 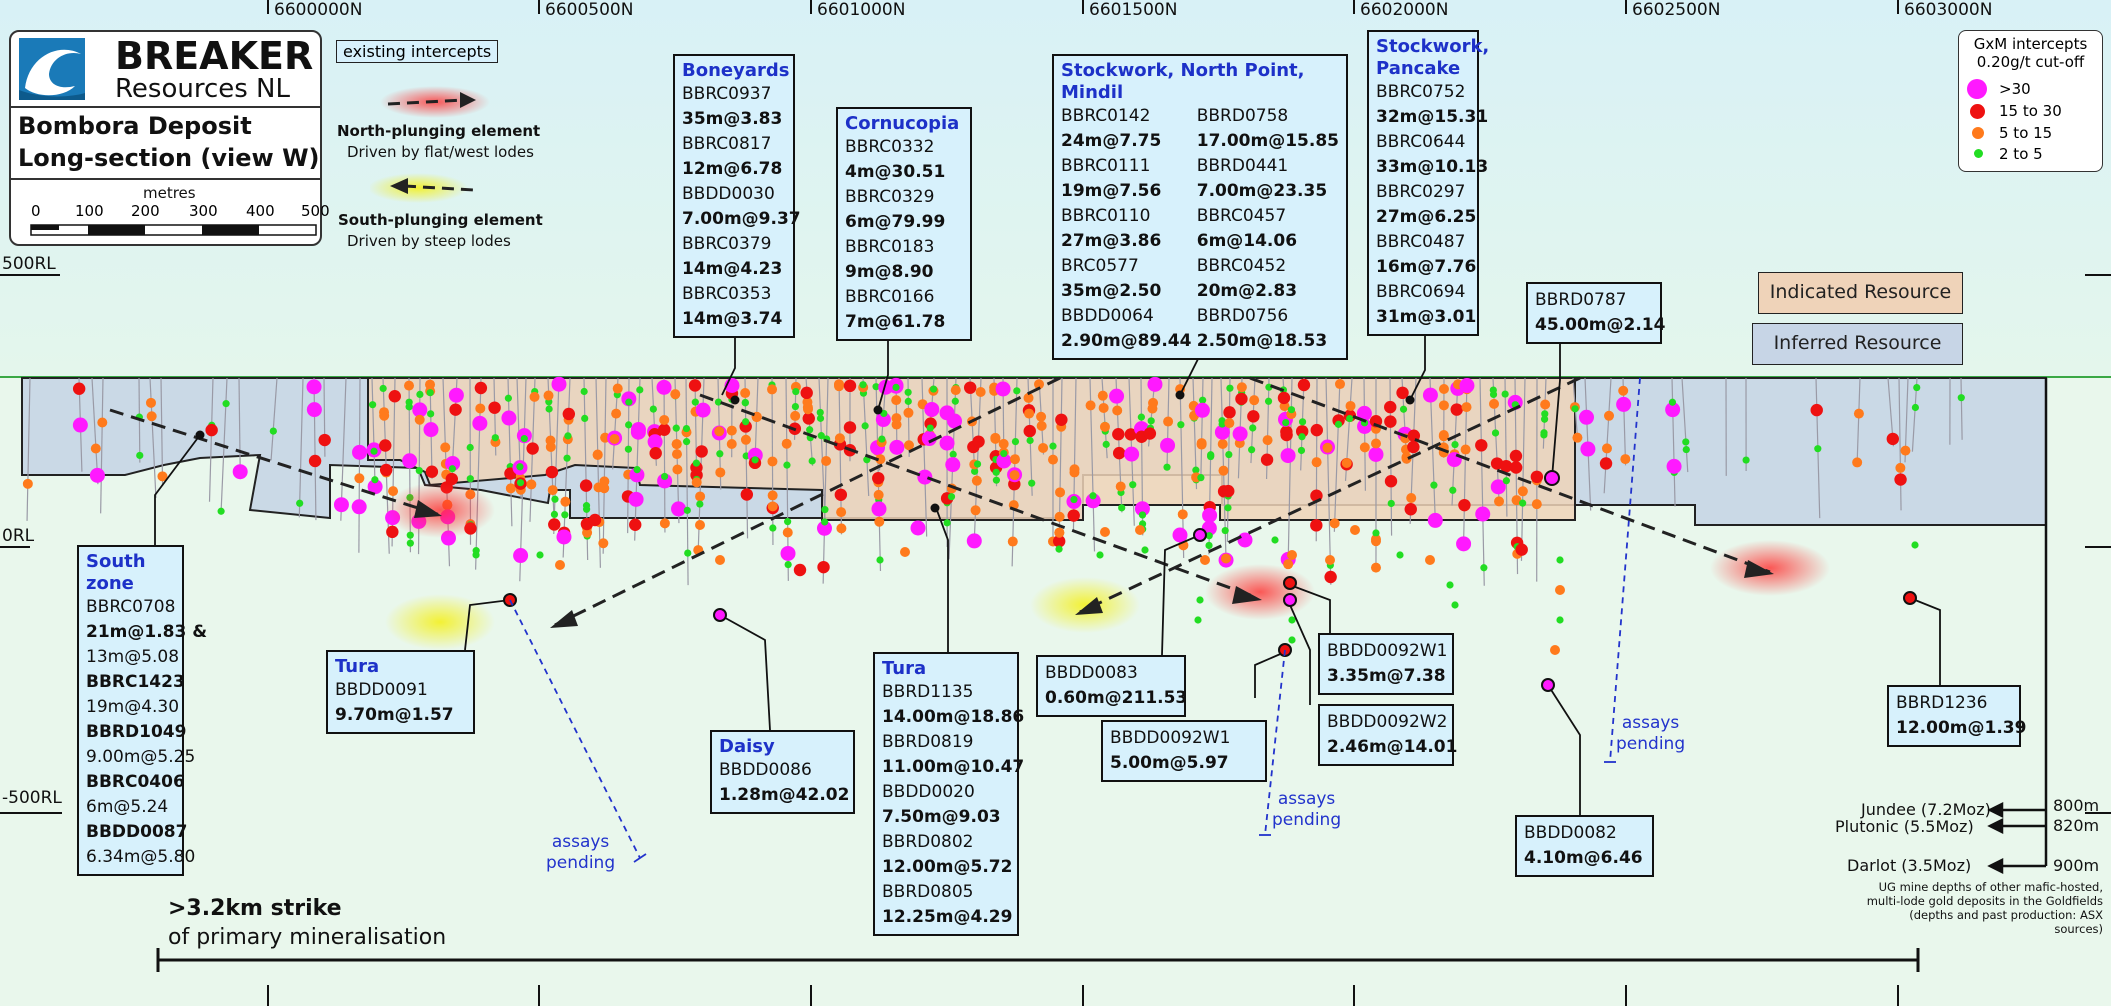 I want to click on hole-id: BBDD0092W2, so click(x=1387, y=722).